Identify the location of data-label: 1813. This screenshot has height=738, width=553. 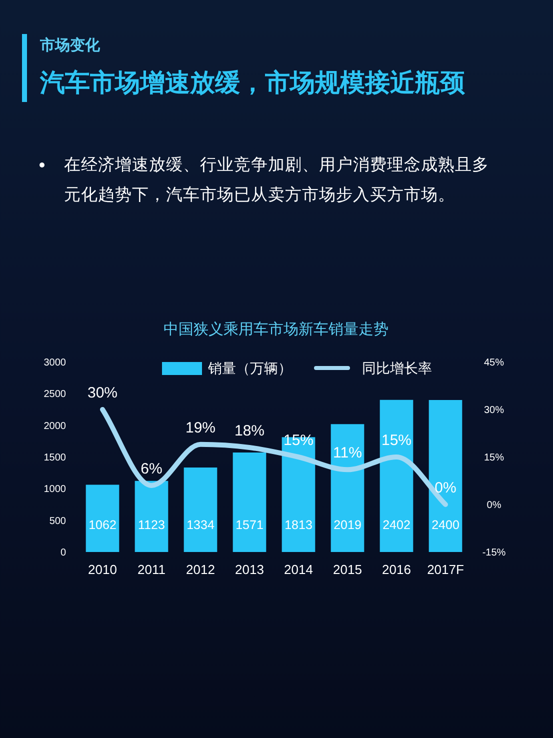
(298, 525).